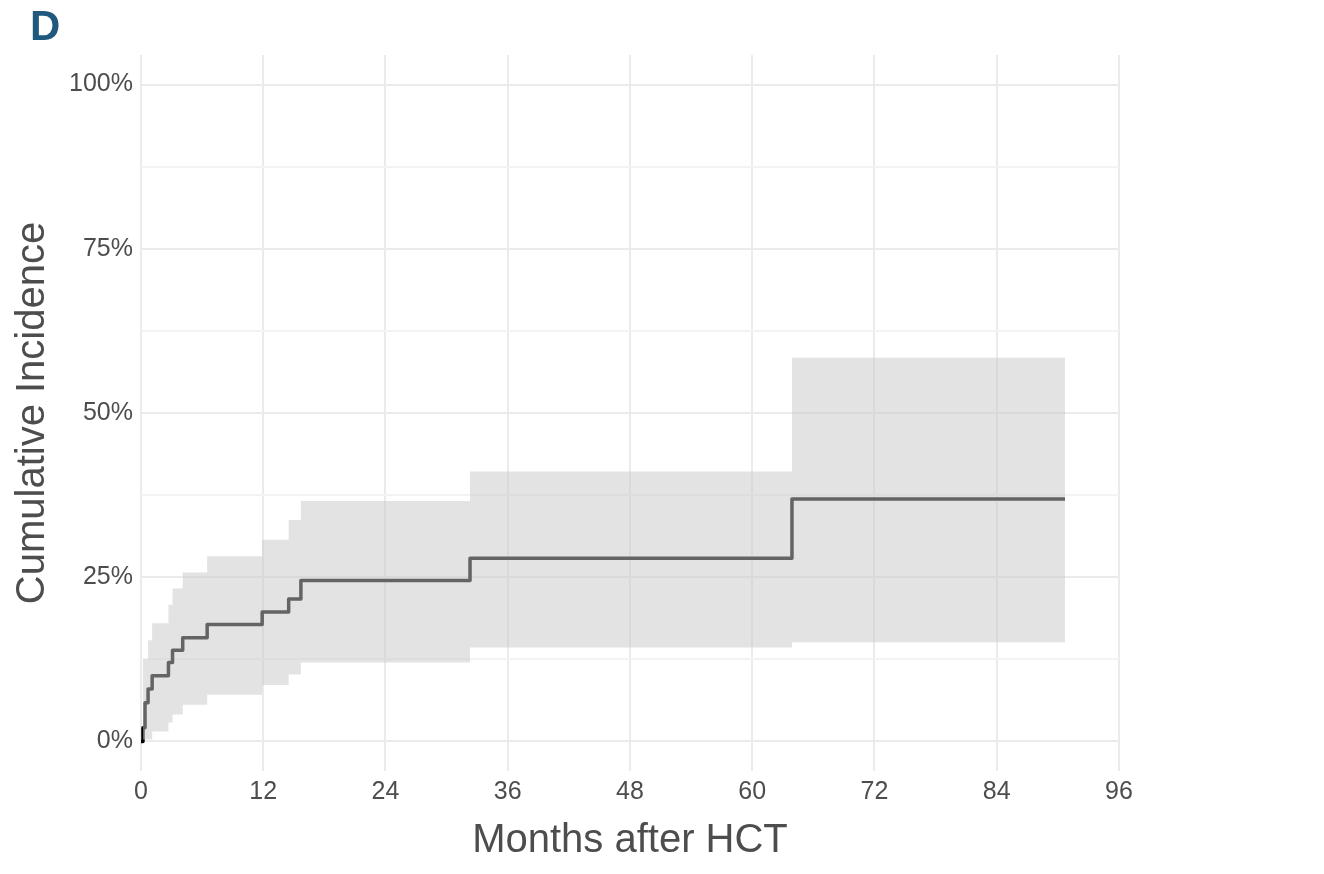 This screenshot has width=1324, height=874. What do you see at coordinates (1119, 789) in the screenshot?
I see `x-tick-label: 96` at bounding box center [1119, 789].